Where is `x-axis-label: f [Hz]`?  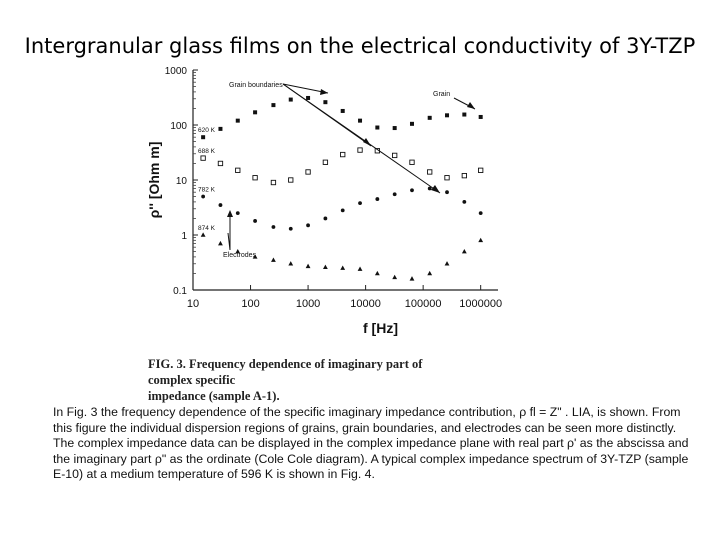
x-axis-label: f [Hz] is located at coordinates (380, 328).